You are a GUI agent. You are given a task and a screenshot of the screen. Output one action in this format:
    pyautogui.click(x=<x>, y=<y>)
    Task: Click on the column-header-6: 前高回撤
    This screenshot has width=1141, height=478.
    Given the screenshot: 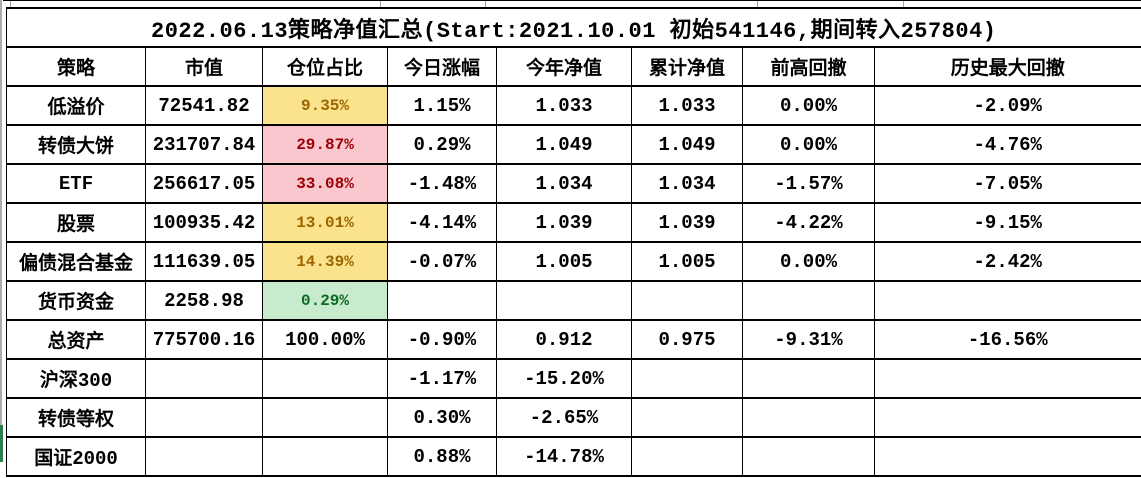 What is the action you would take?
    pyautogui.click(x=808, y=66)
    